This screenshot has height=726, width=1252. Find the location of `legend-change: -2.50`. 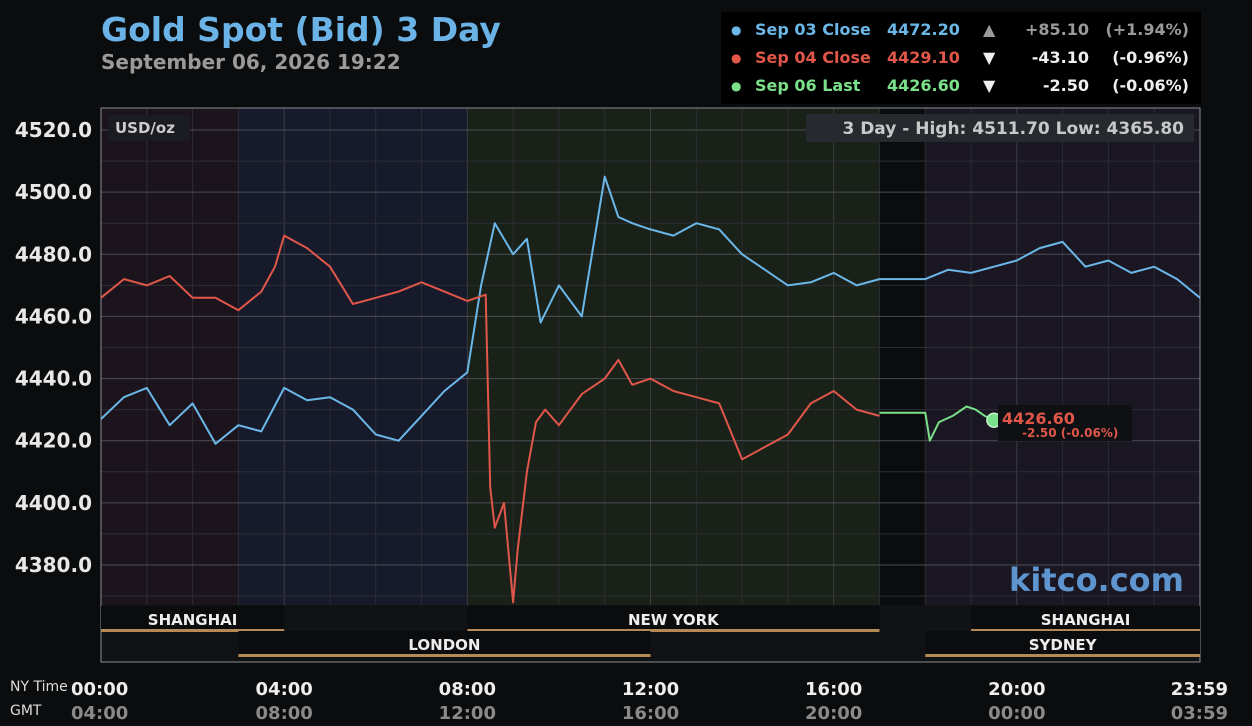

legend-change: -2.50 is located at coordinates (1065, 85).